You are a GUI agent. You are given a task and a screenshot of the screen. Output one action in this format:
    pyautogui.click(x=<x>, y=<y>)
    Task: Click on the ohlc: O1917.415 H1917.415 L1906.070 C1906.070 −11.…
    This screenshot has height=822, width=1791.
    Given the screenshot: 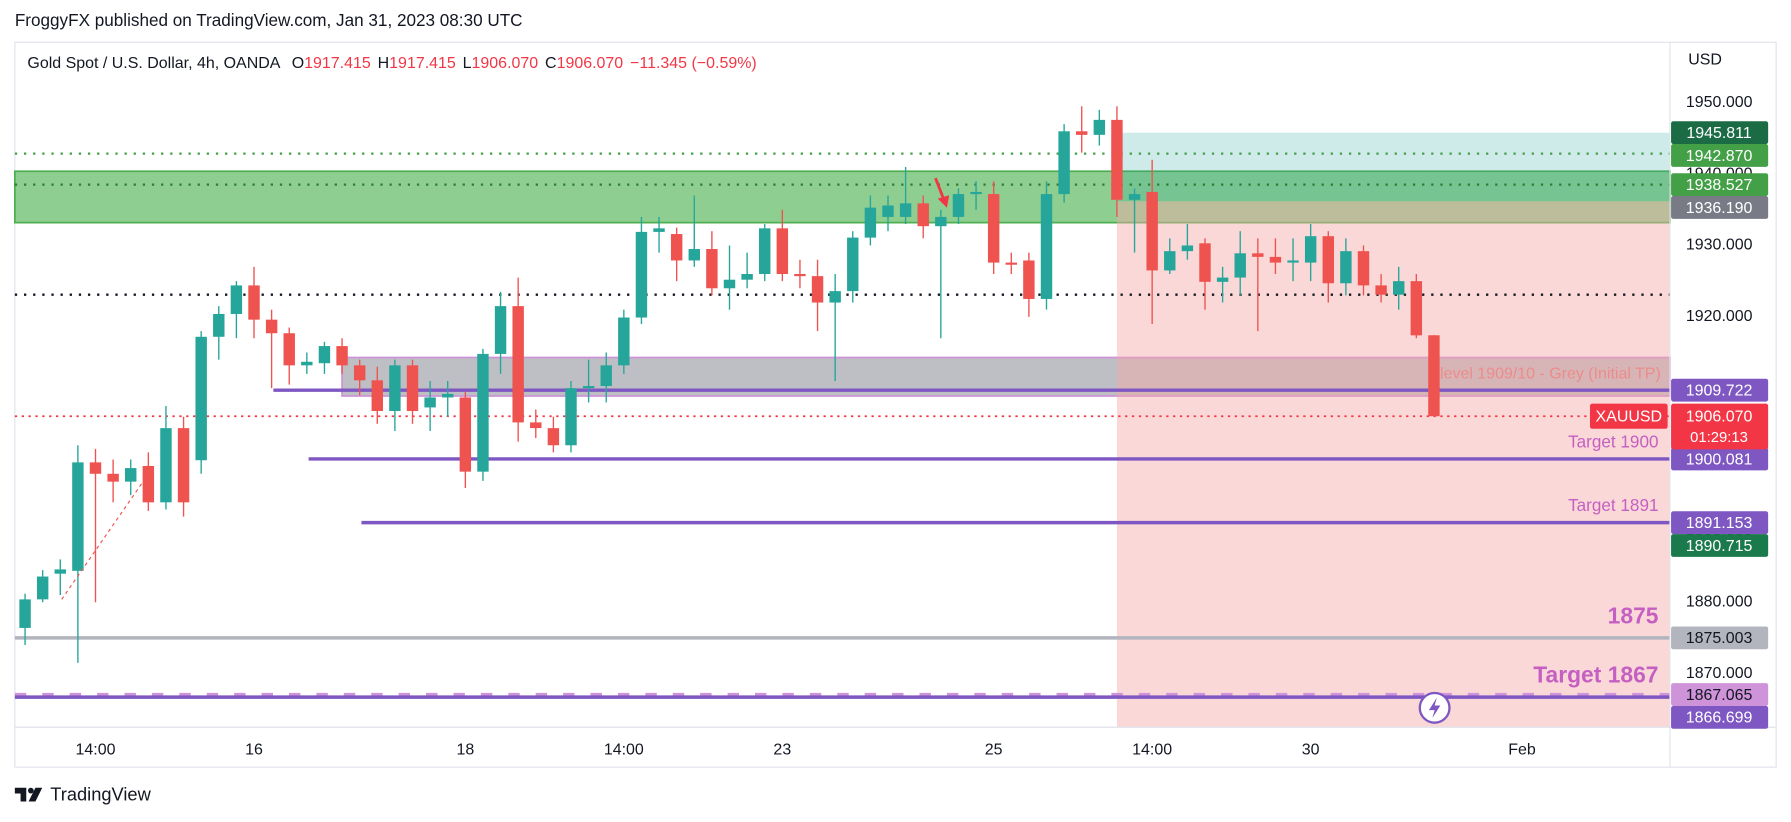 What is the action you would take?
    pyautogui.click(x=524, y=63)
    